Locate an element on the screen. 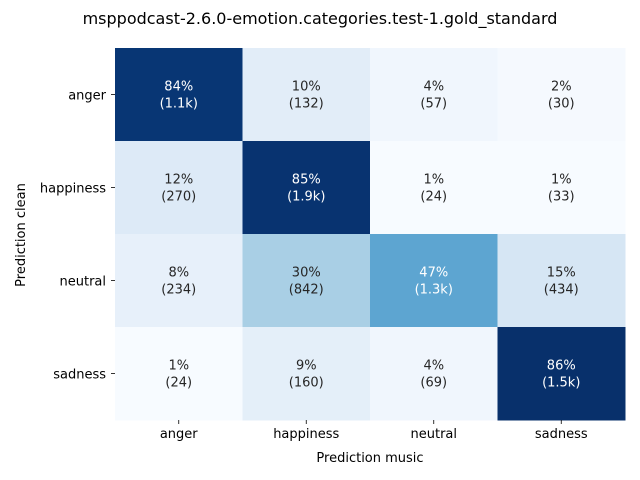 The image size is (640, 480). cell-anger-anger is located at coordinates (179, 95).